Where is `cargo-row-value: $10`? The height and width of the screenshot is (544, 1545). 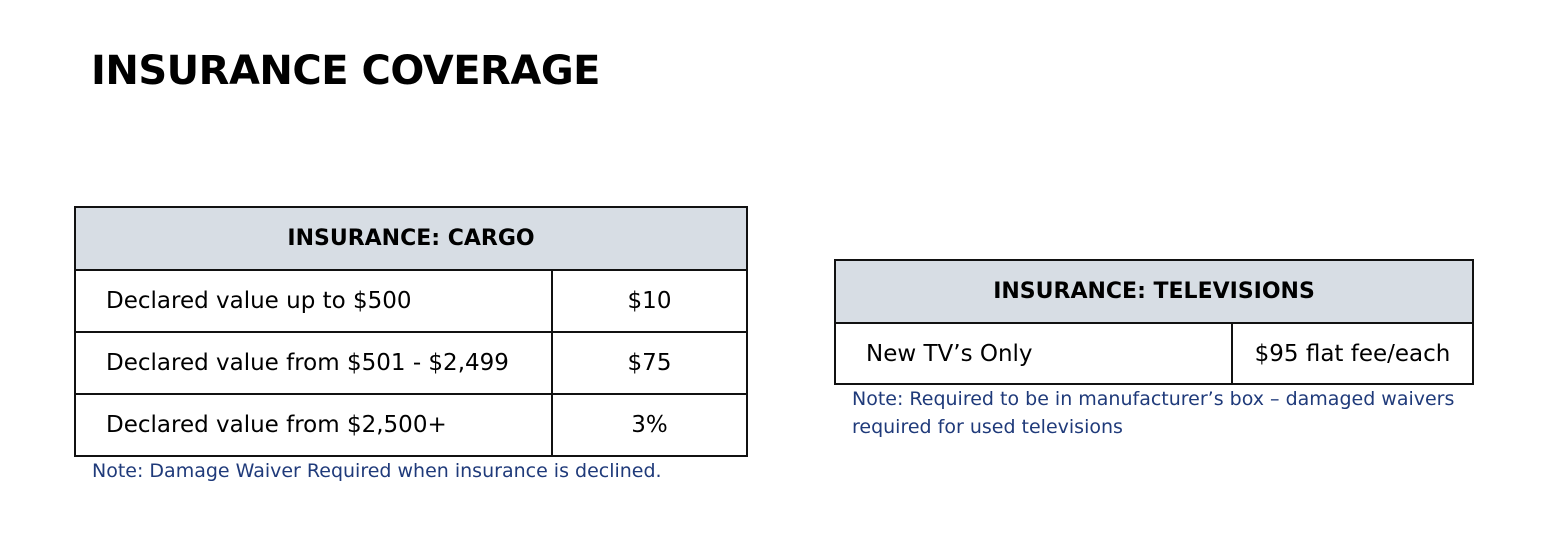
cargo-row-value: $10 is located at coordinates (649, 301).